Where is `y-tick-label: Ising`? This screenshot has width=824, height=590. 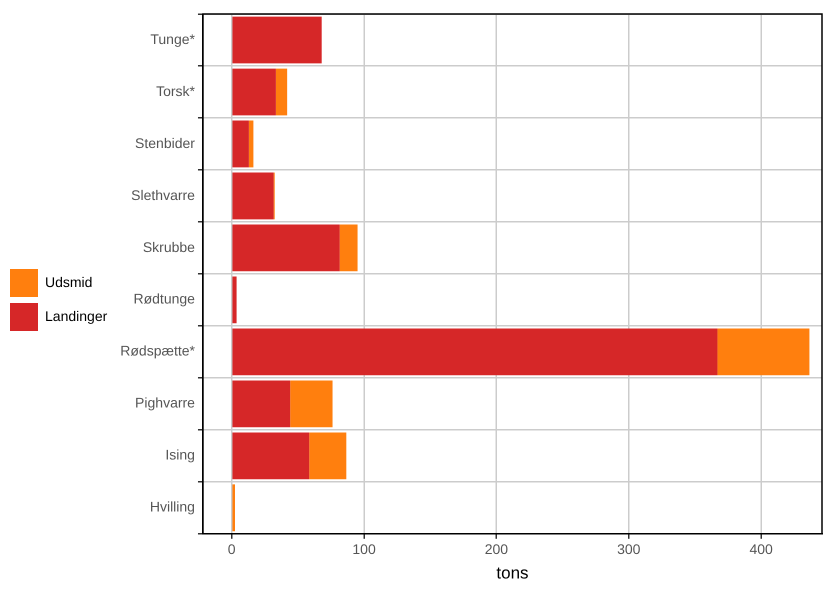 y-tick-label: Ising is located at coordinates (180, 454).